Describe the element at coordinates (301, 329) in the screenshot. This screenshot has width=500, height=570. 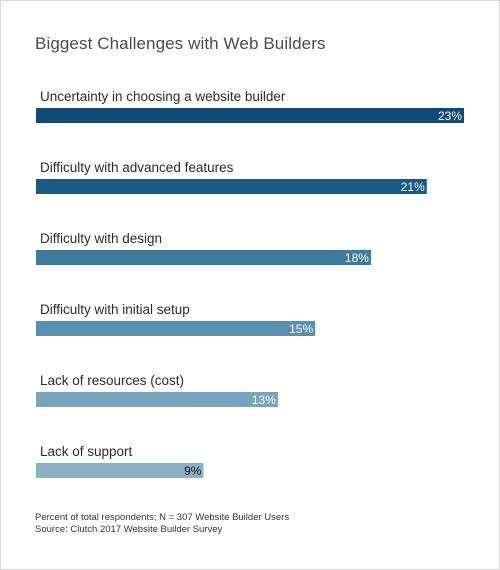
I see `value-label: 15%` at that location.